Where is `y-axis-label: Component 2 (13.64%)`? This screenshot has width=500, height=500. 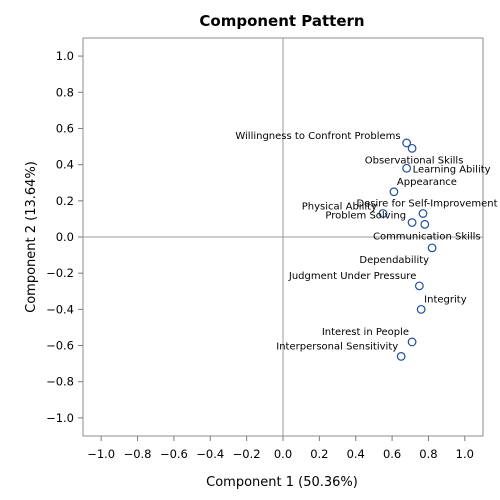 y-axis-label: Component 2 (13.64%) is located at coordinates (31, 237).